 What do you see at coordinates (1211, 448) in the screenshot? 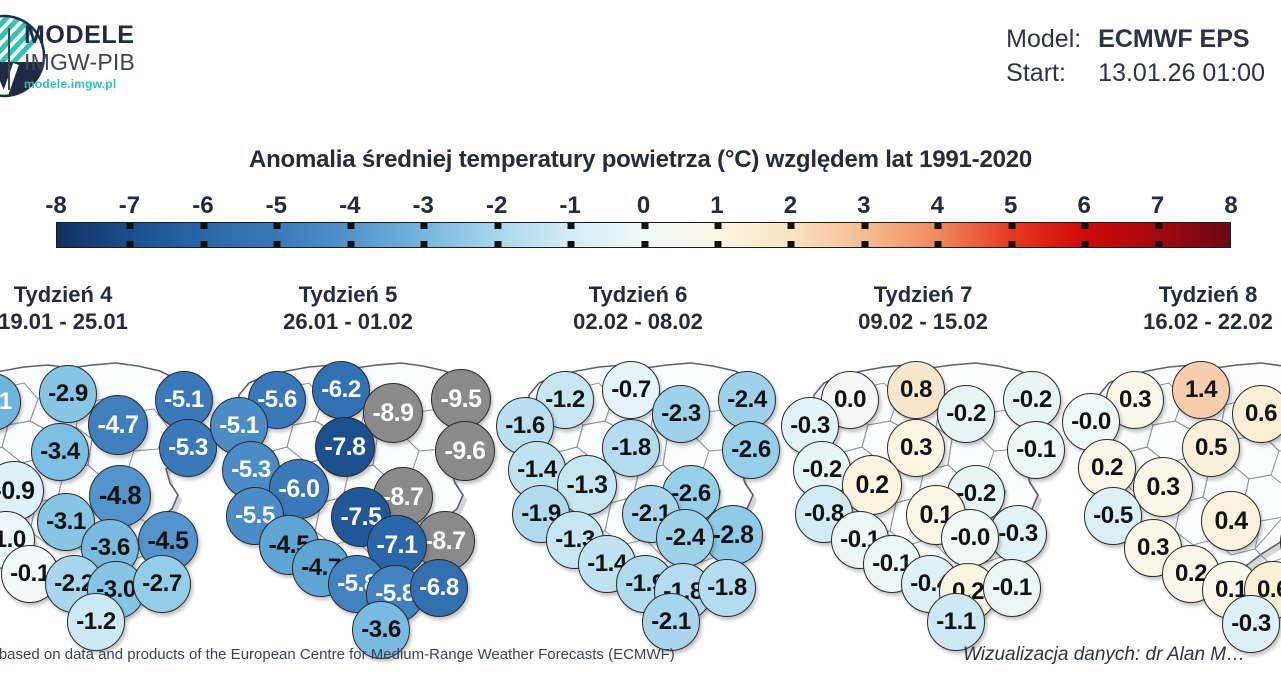
I see `anomaly-value-bubble: 0.5` at bounding box center [1211, 448].